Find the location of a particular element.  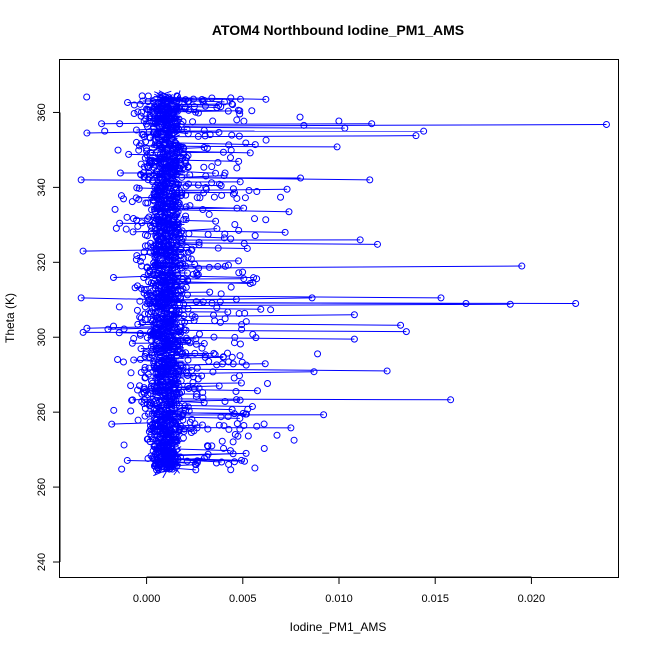

y-tick-label: 340 is located at coordinates (42, 187).